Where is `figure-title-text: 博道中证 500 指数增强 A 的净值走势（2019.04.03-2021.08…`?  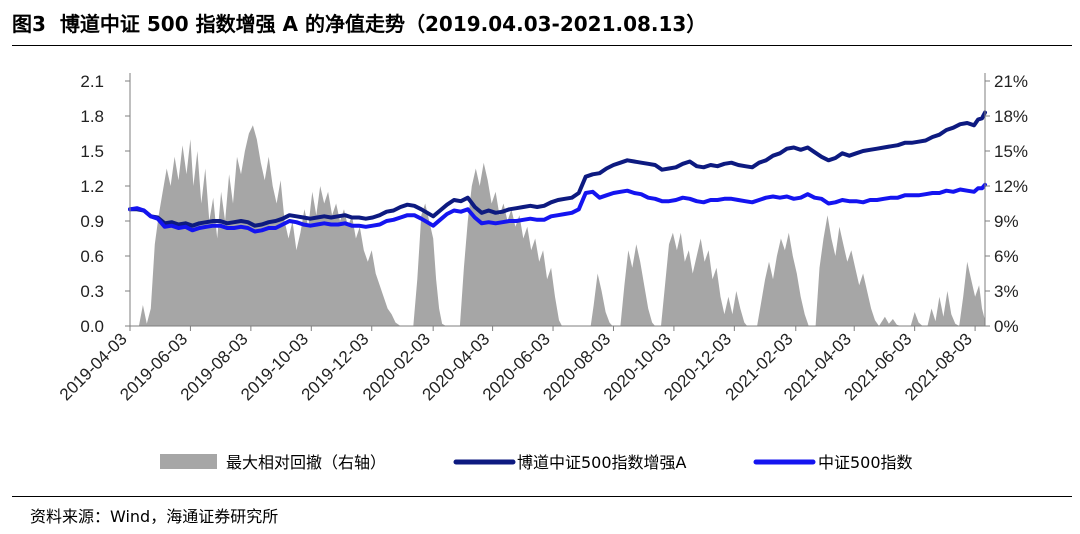
figure-title-text: 博道中证 500 指数增强 A 的净值走势（2019.04.03-2021.08… is located at coordinates (383, 24).